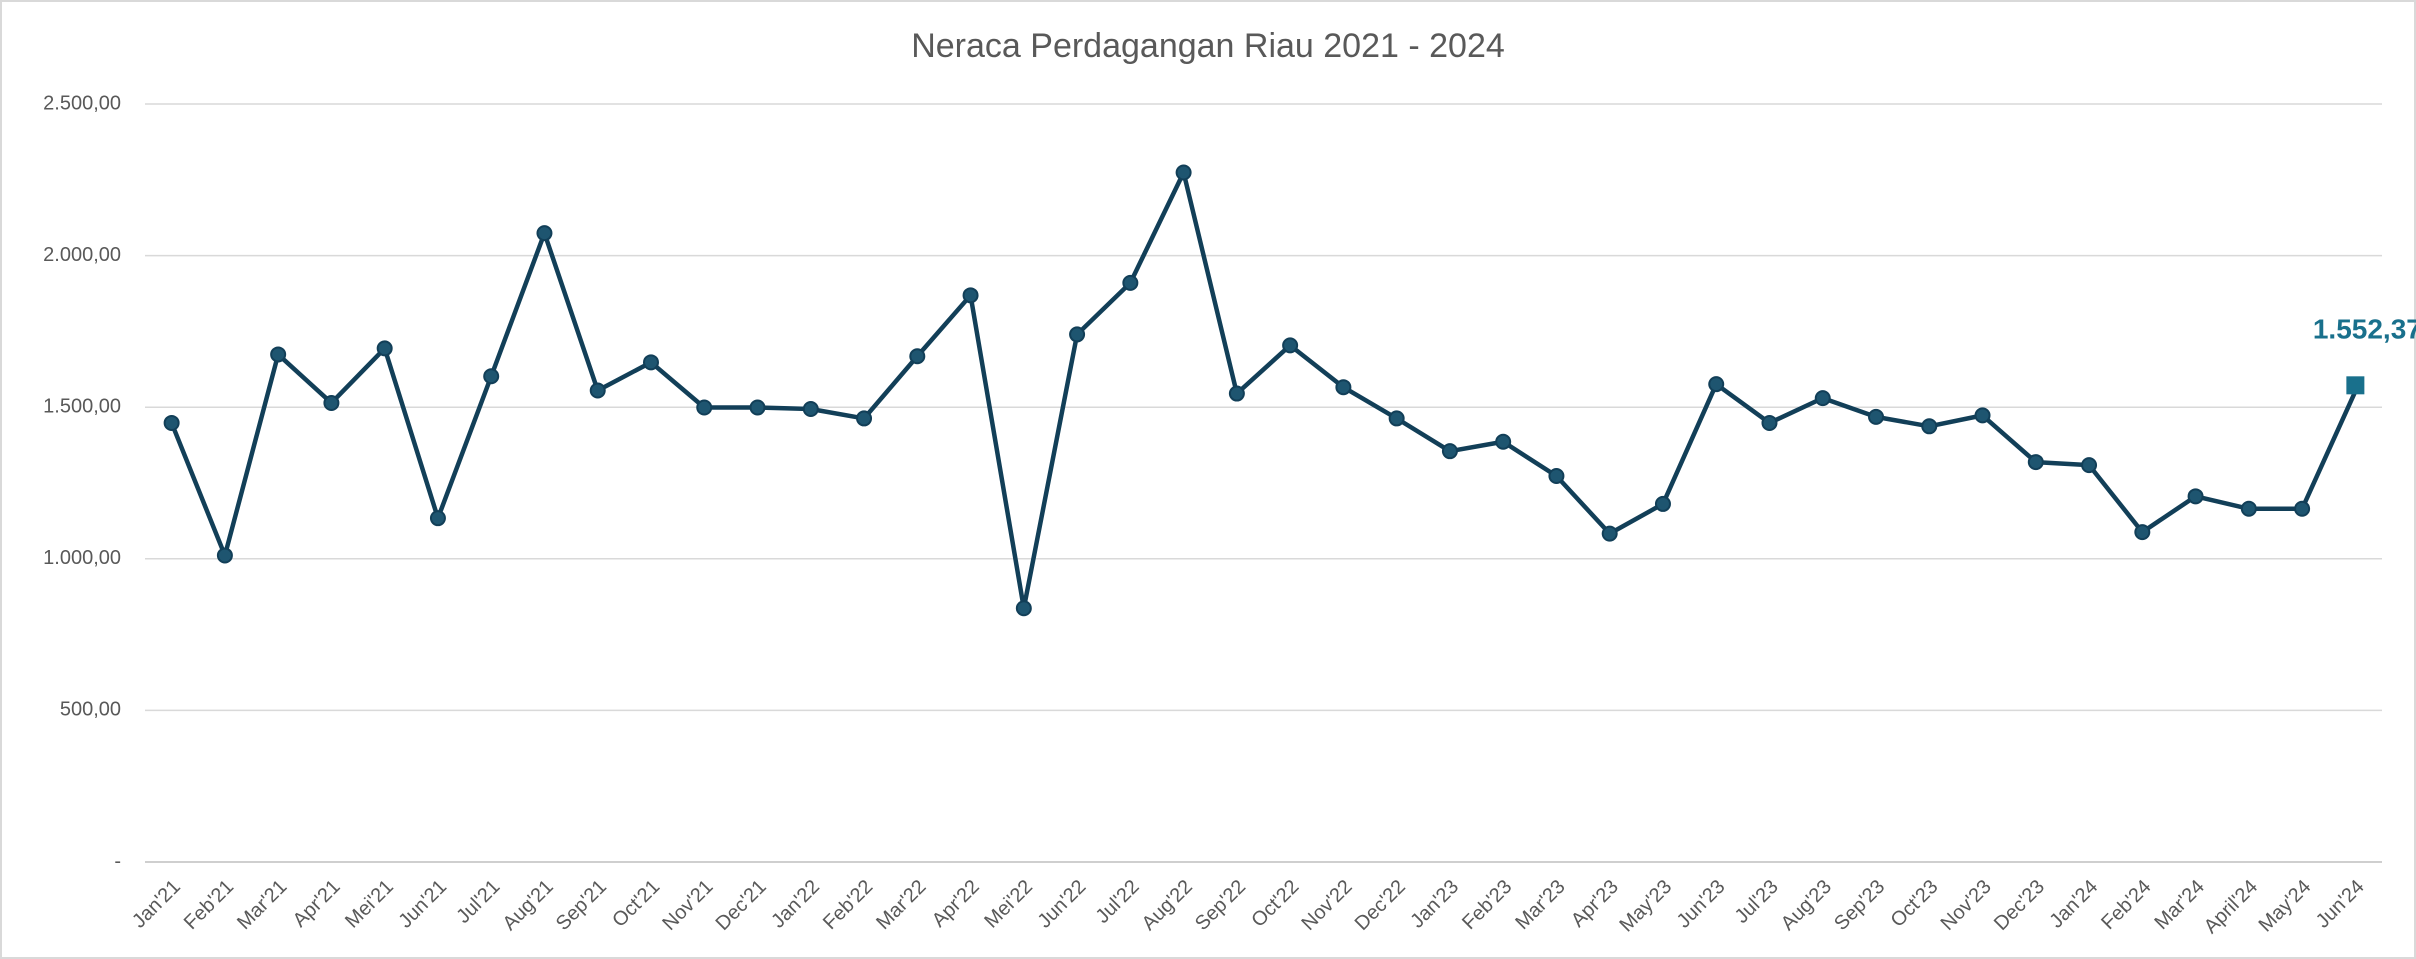 Image resolution: width=2416 pixels, height=959 pixels. I want to click on highlight-marker, so click(2355, 385).